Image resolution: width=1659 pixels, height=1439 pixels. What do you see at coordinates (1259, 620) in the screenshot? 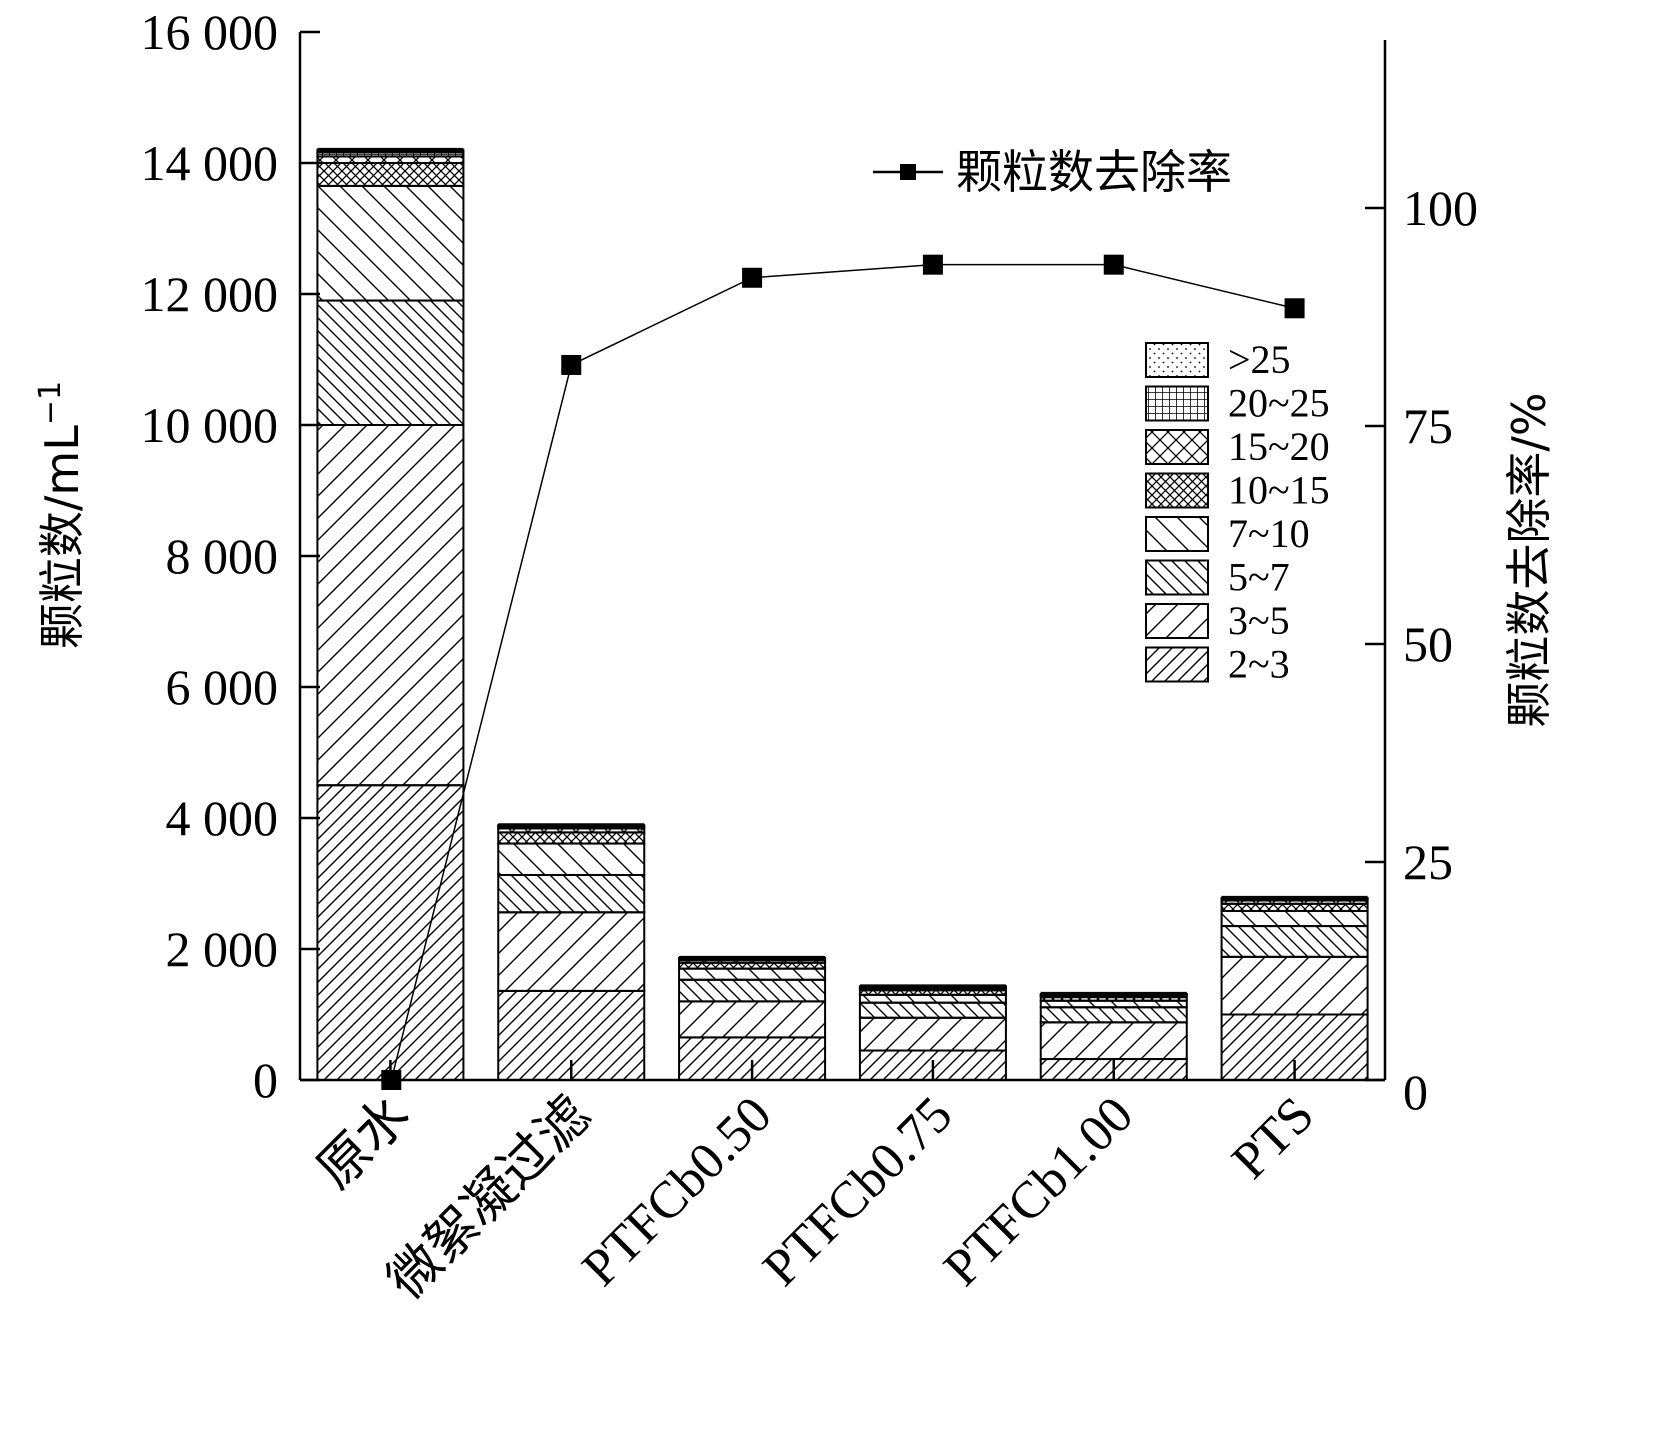
I see `legend-label-6: 3~5` at bounding box center [1259, 620].